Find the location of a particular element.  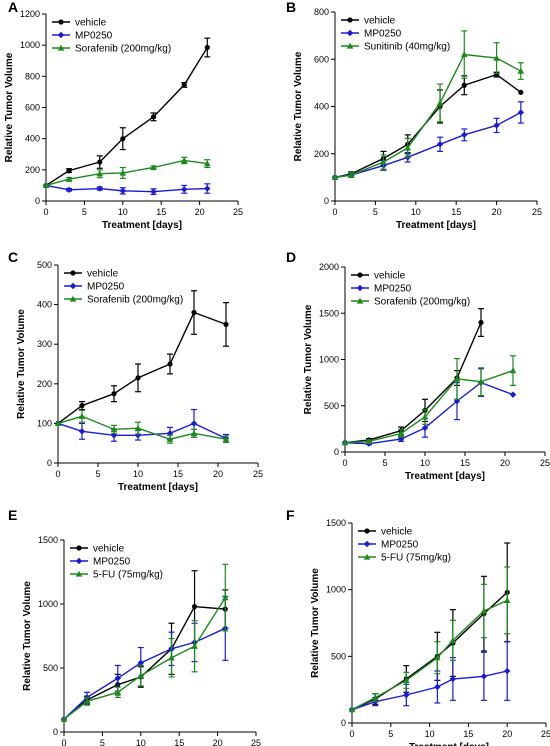

legend-label: 5-FU (75mg/kg) is located at coordinates (128, 575).